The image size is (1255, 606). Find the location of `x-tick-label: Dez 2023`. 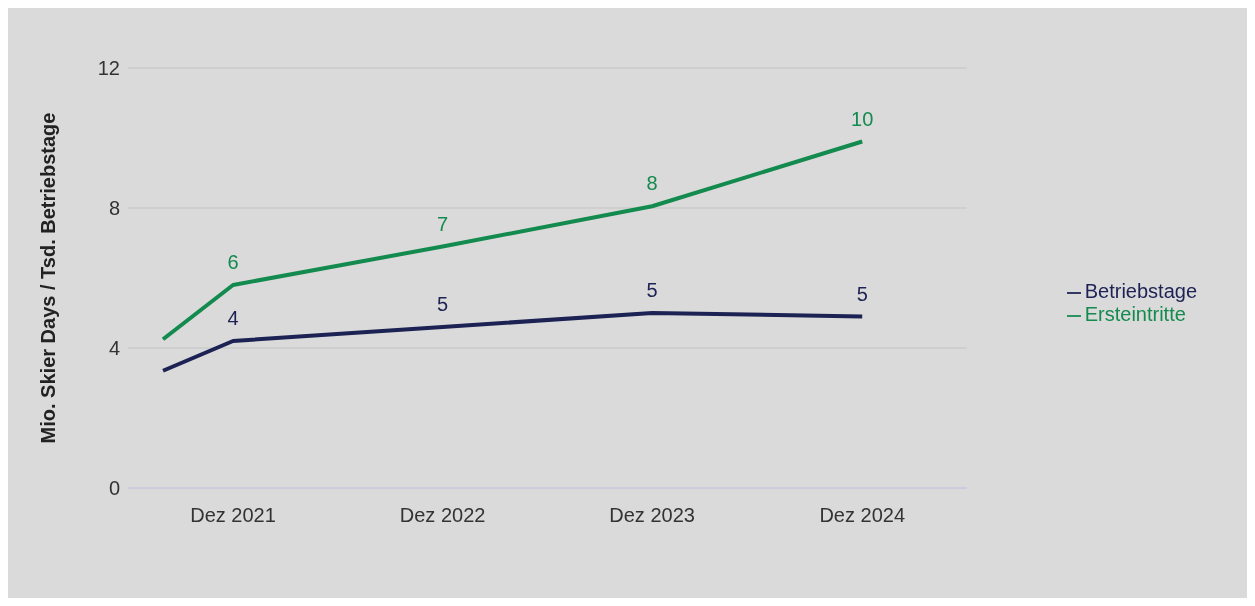

x-tick-label: Dez 2023 is located at coordinates (652, 515).